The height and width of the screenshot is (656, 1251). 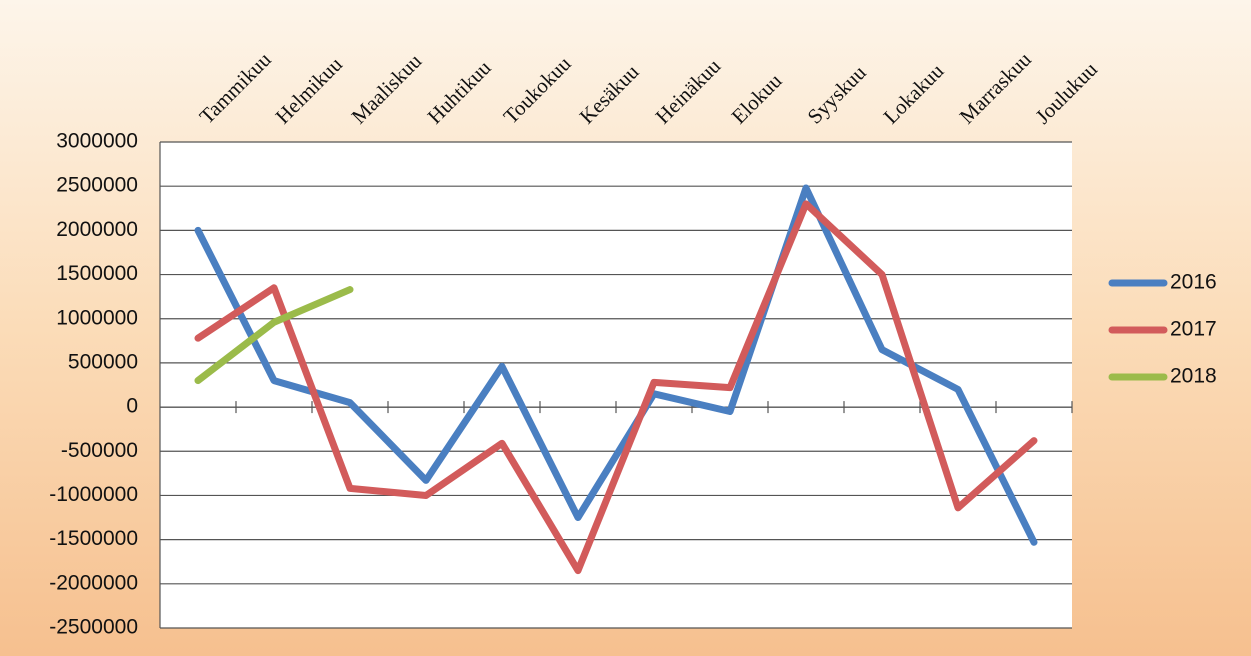 I want to click on y-tick-label: 1000000, so click(x=97, y=317).